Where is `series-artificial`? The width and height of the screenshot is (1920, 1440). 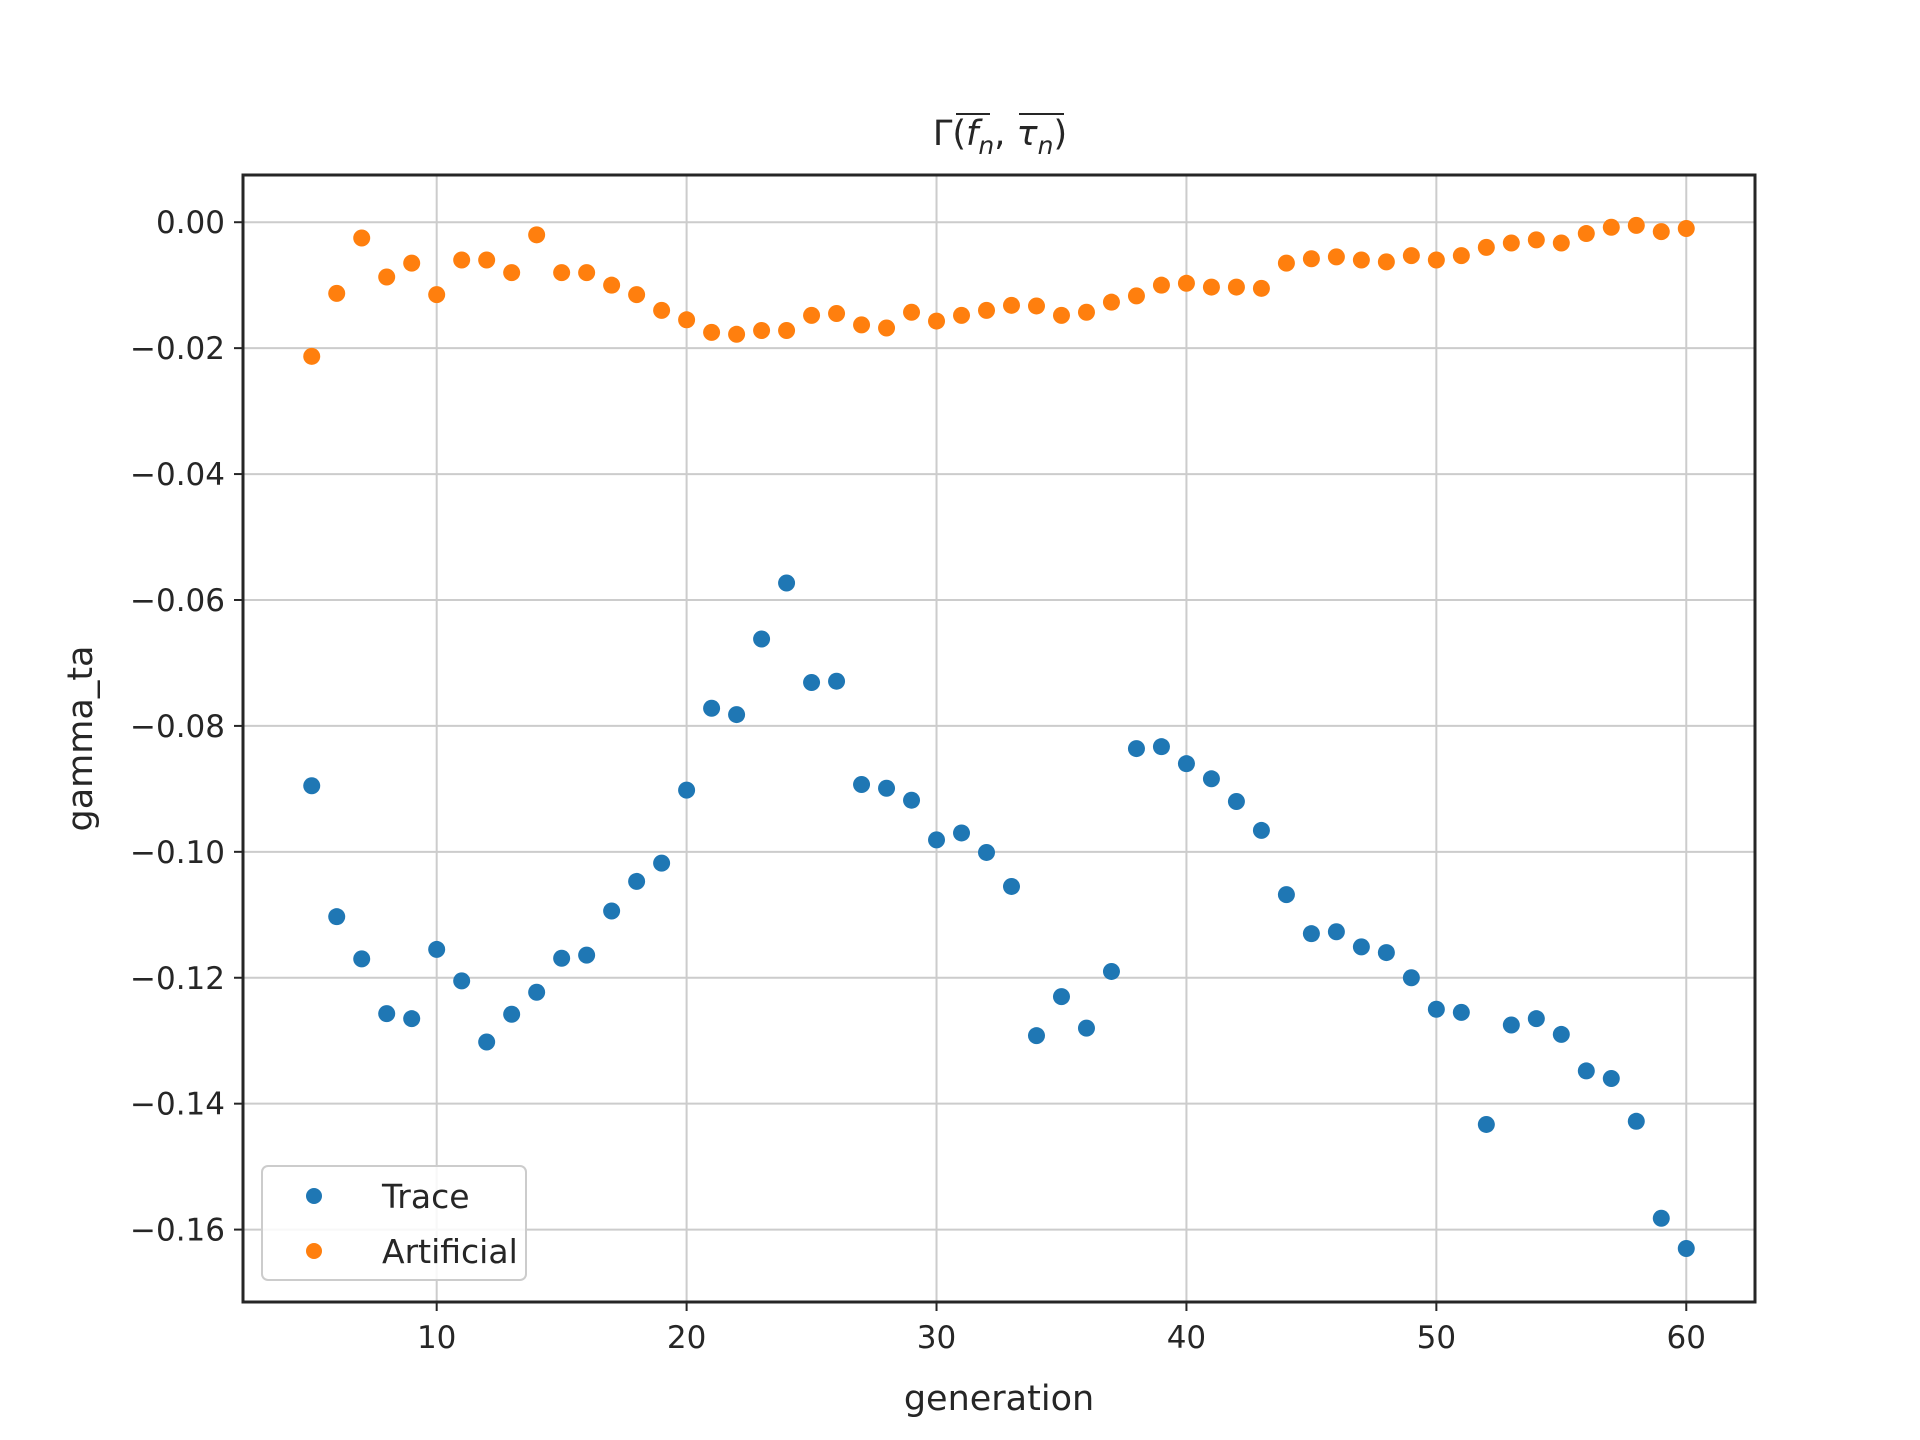
series-artificial is located at coordinates (999, 290).